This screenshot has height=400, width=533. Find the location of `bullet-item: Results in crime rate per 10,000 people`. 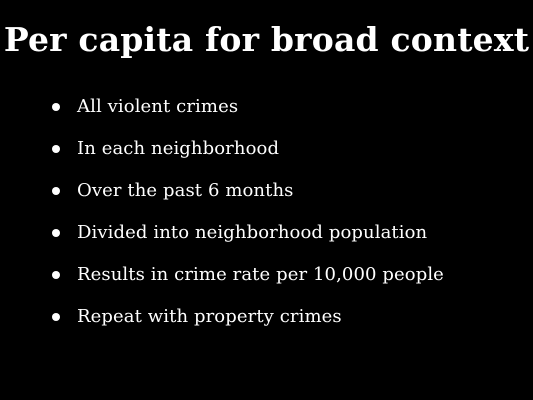

bullet-item: Results in crime rate per 10,000 people is located at coordinates (248, 275).